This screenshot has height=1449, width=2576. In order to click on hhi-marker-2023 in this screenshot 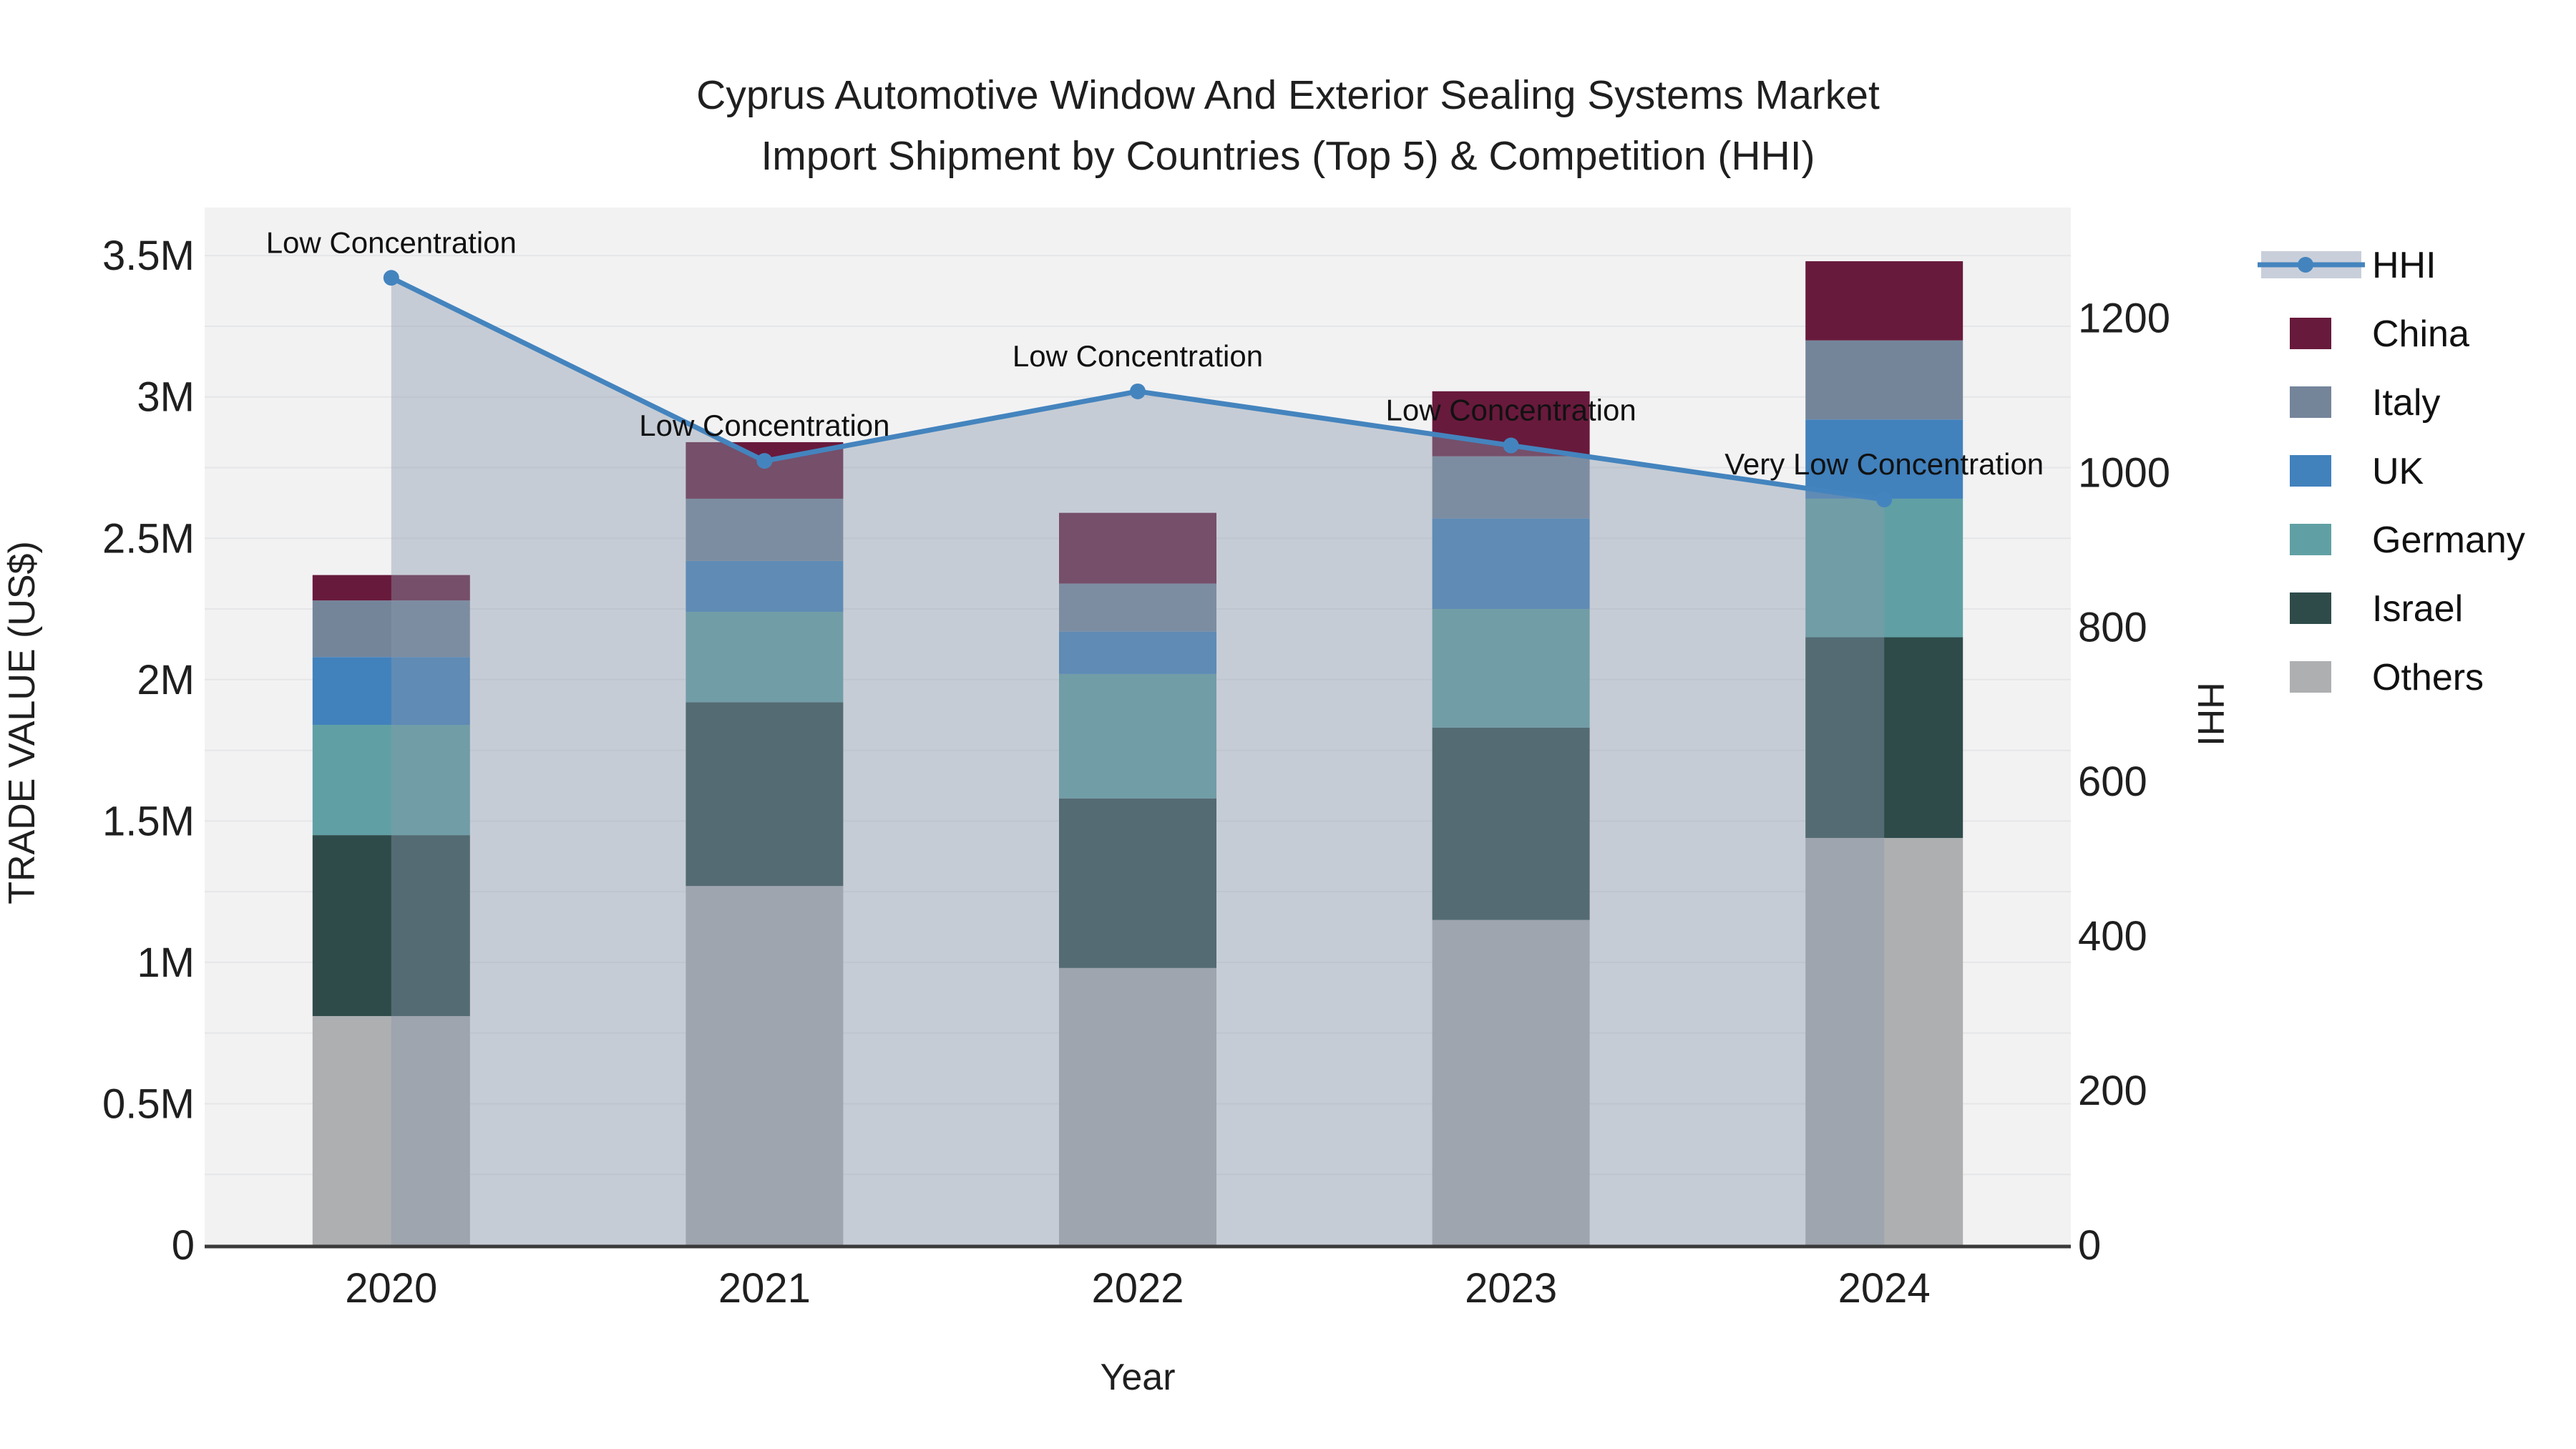, I will do `click(1511, 445)`.